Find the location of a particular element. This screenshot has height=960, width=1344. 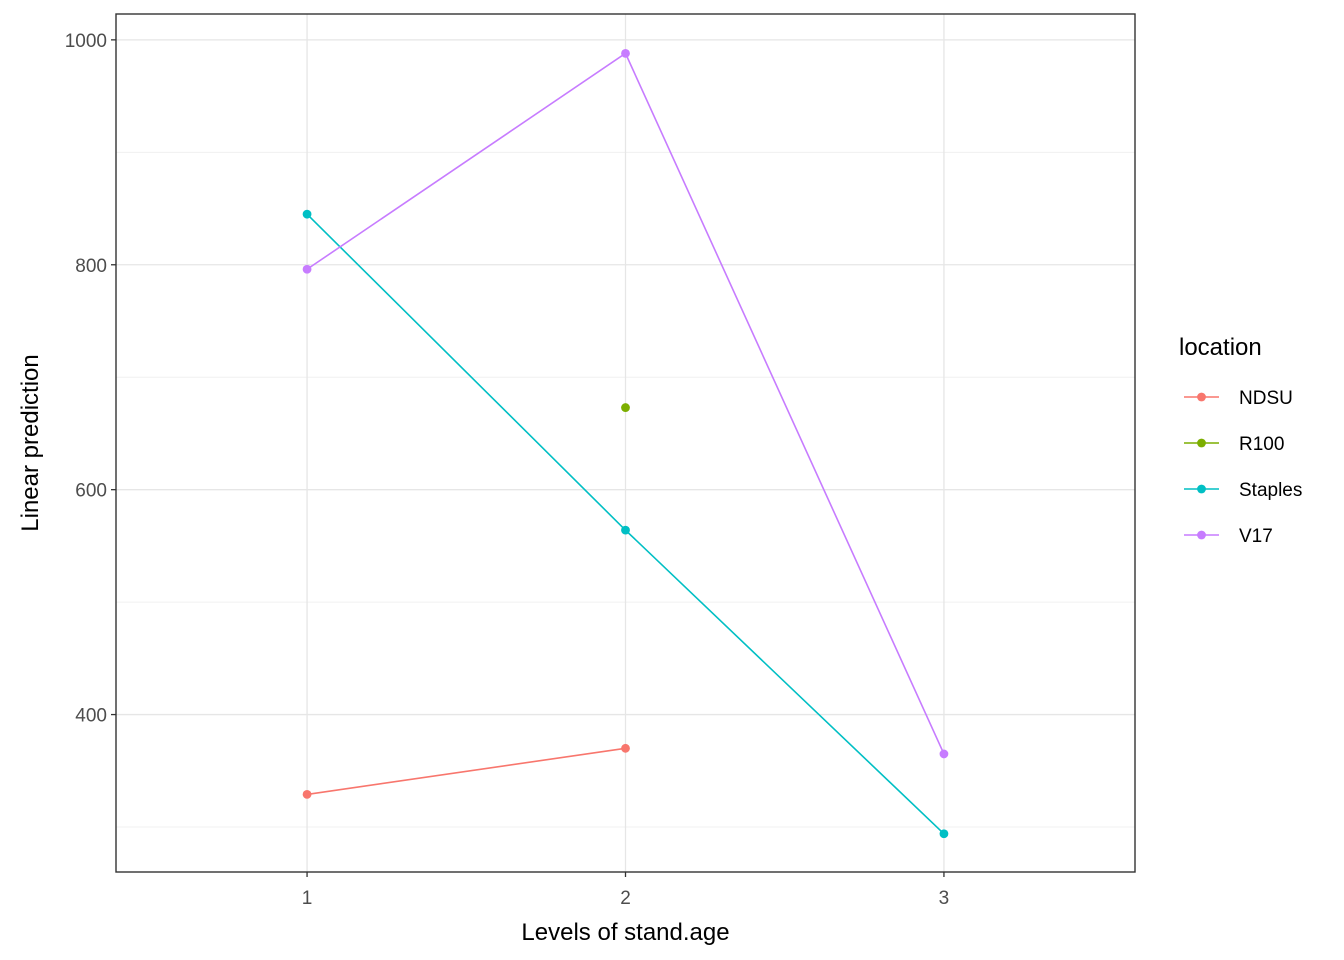

legend-key-point-r100 is located at coordinates (1201, 443).